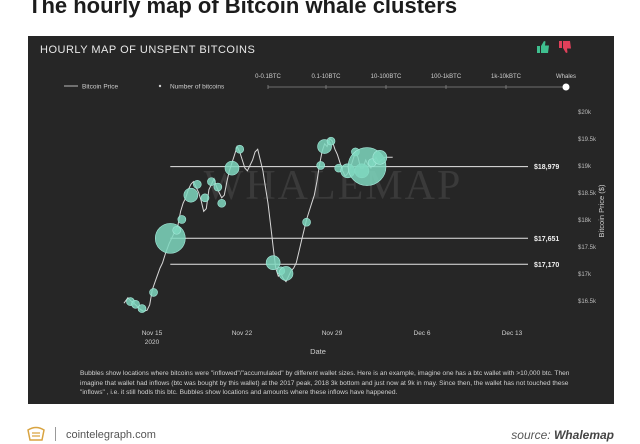  Describe the element at coordinates (333, 186) in the screenshot. I see `watermark-text: WHALEMAP` at that location.